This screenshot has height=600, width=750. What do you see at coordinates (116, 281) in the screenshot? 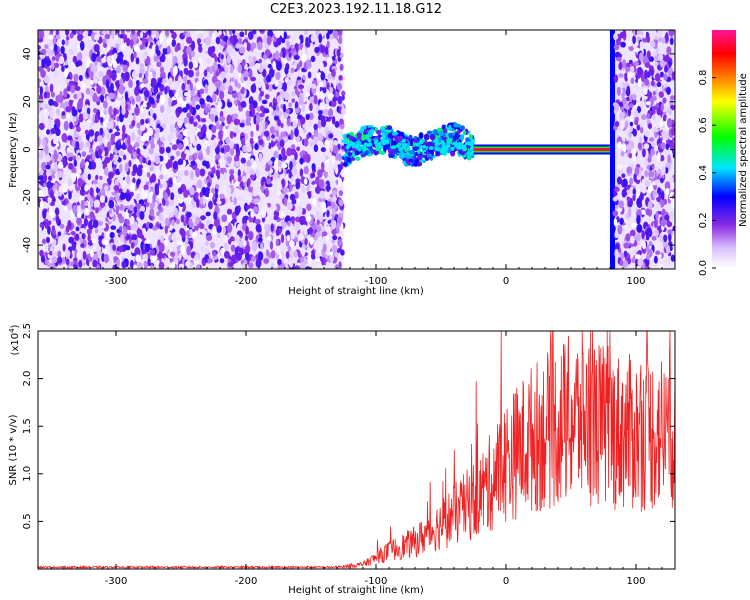
I see `x-tick-label: -300` at bounding box center [116, 281].